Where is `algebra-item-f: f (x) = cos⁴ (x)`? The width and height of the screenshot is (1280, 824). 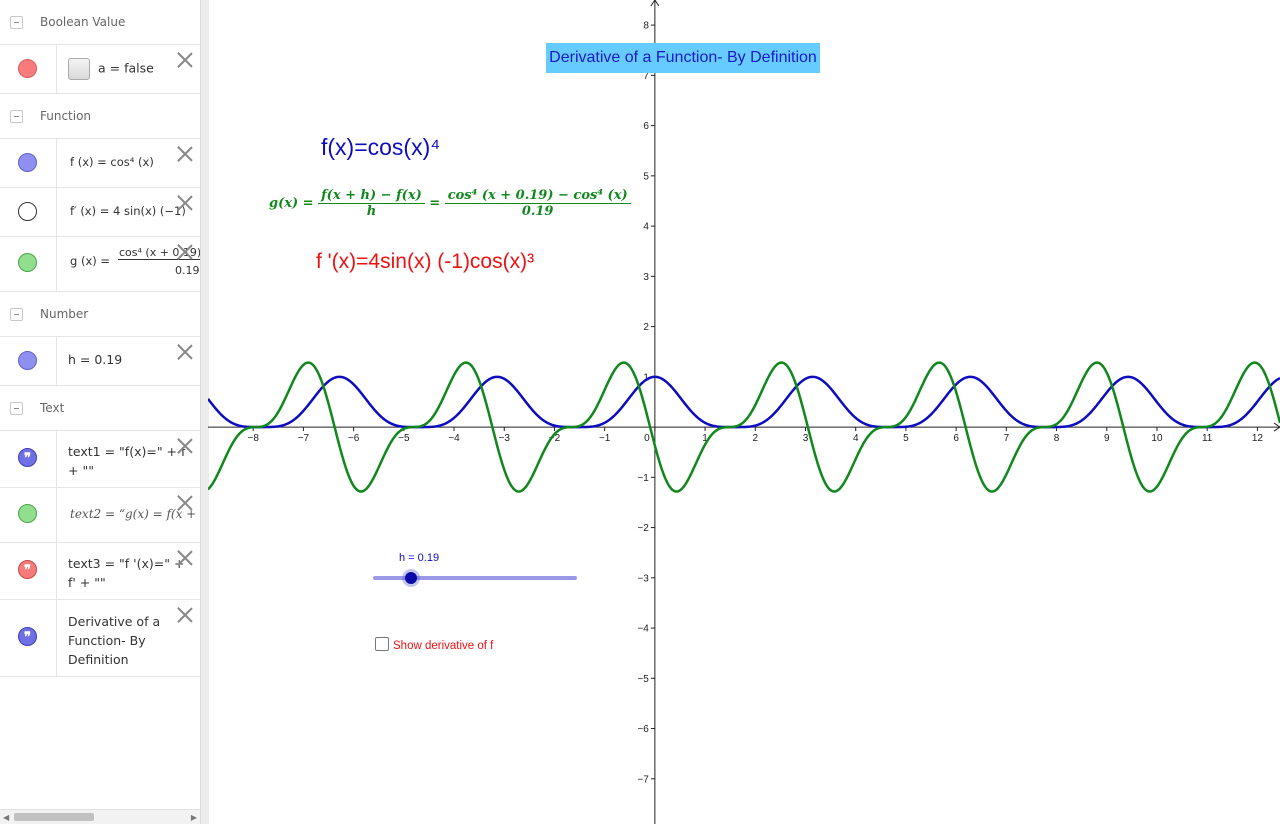 algebra-item-f: f (x) = cos⁴ (x) is located at coordinates (100, 163).